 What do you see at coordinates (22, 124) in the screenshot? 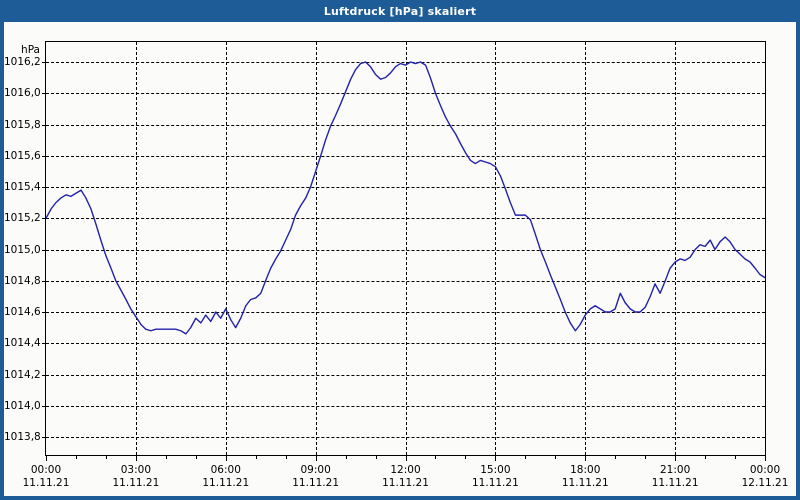
I see `y-tick-label: 1015,8` at bounding box center [22, 124].